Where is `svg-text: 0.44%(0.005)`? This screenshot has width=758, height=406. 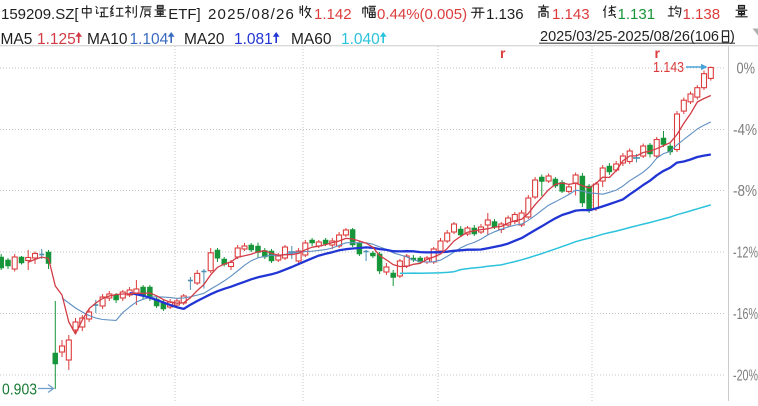
svg-text: 0.44%(0.005) is located at coordinates (422, 14).